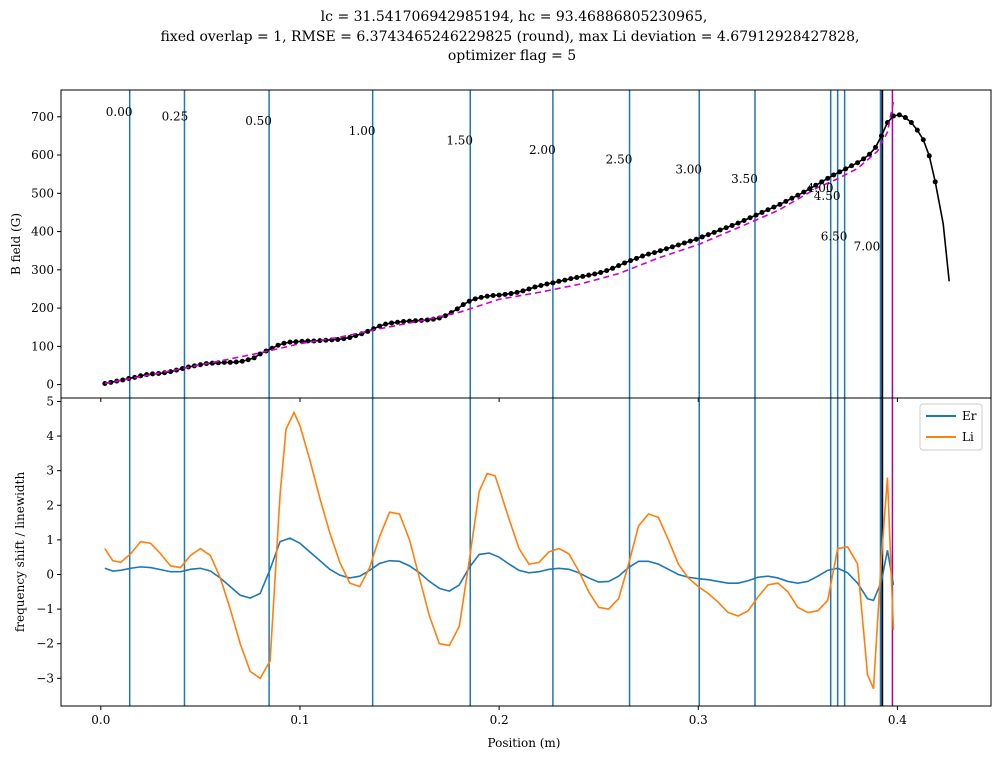 This screenshot has width=999, height=758. What do you see at coordinates (744, 179) in the screenshot?
I see `annotation-8: 3.50` at bounding box center [744, 179].